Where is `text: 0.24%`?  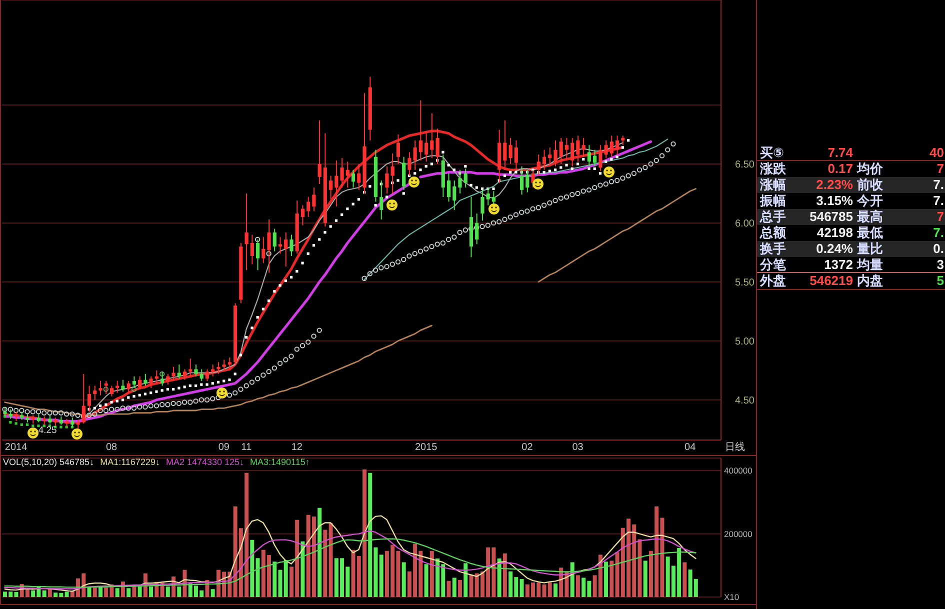 text: 0.24% is located at coordinates (834, 248).